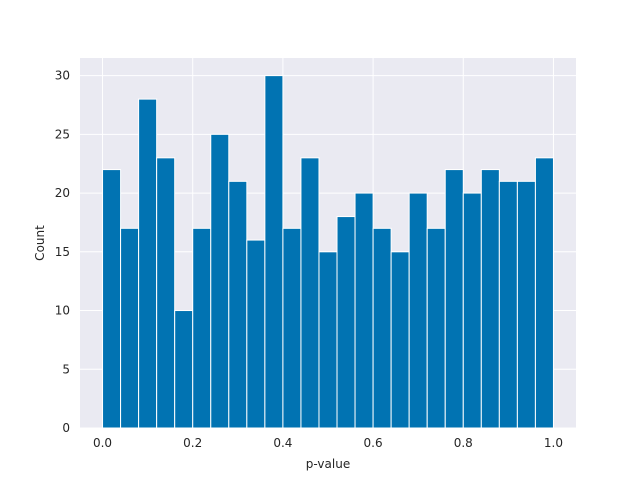 The width and height of the screenshot is (640, 480). I want to click on y-tick-label: 5, so click(66, 369).